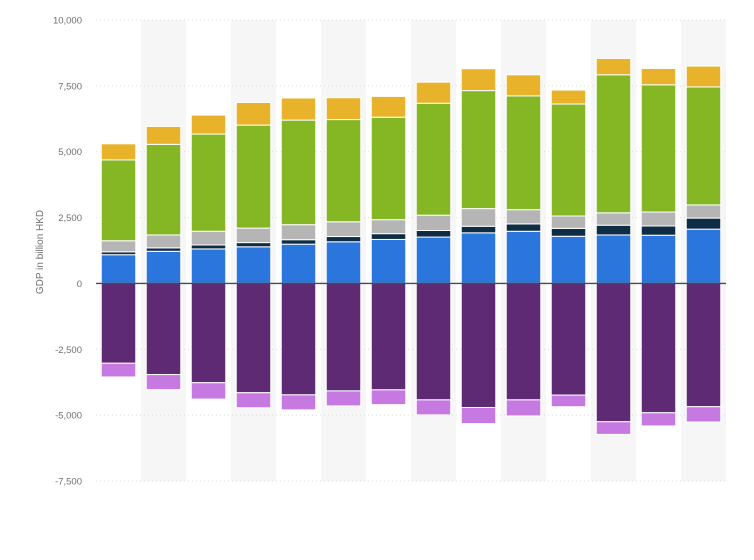  What do you see at coordinates (70, 152) in the screenshot?
I see `y-tick-label: 5,000` at bounding box center [70, 152].